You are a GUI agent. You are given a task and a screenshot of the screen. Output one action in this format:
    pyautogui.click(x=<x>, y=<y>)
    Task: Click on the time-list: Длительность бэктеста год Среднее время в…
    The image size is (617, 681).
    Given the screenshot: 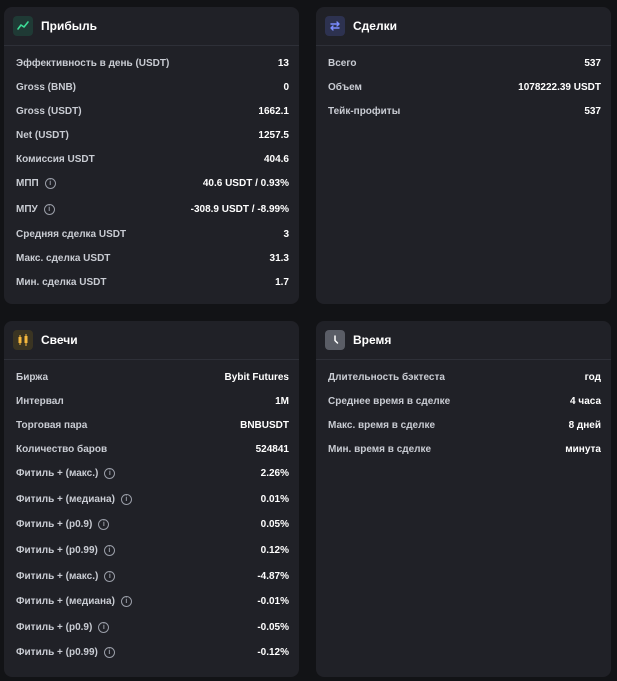 What is the action you would take?
    pyautogui.click(x=463, y=410)
    